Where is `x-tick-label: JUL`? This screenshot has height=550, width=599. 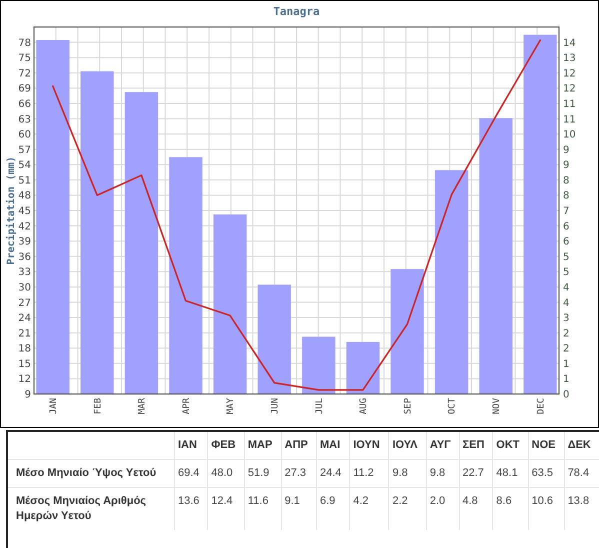
x-tick-label: JUL is located at coordinates (319, 406).